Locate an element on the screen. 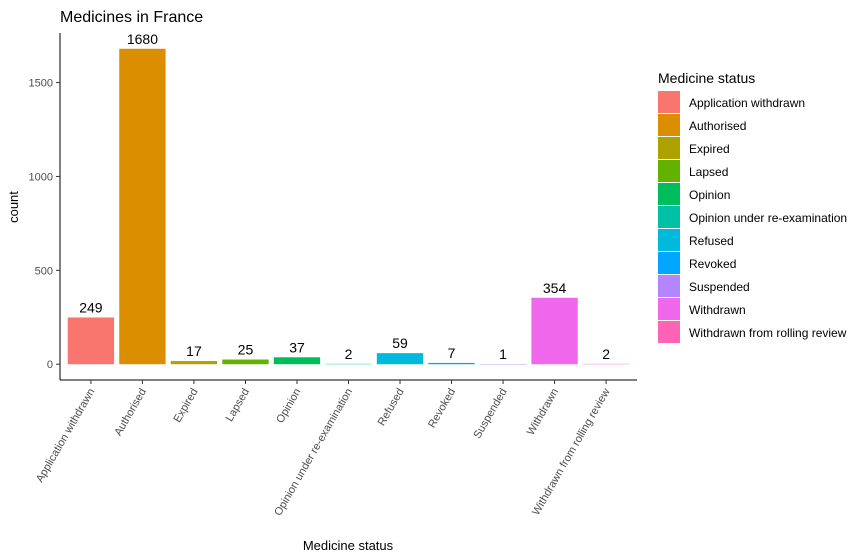 Image resolution: width=867 pixels, height=560 pixels. legend-label-3: Expired is located at coordinates (709, 149).